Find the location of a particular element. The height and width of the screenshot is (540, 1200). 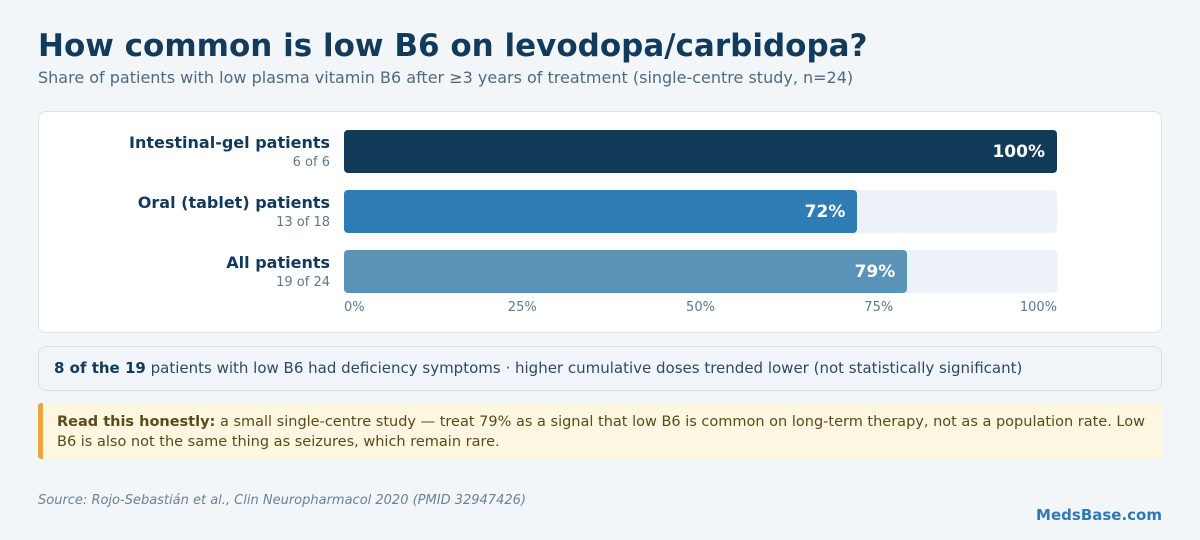

row-label-oral: Oral (tablet) patients 13 of 18 is located at coordinates (184, 211).